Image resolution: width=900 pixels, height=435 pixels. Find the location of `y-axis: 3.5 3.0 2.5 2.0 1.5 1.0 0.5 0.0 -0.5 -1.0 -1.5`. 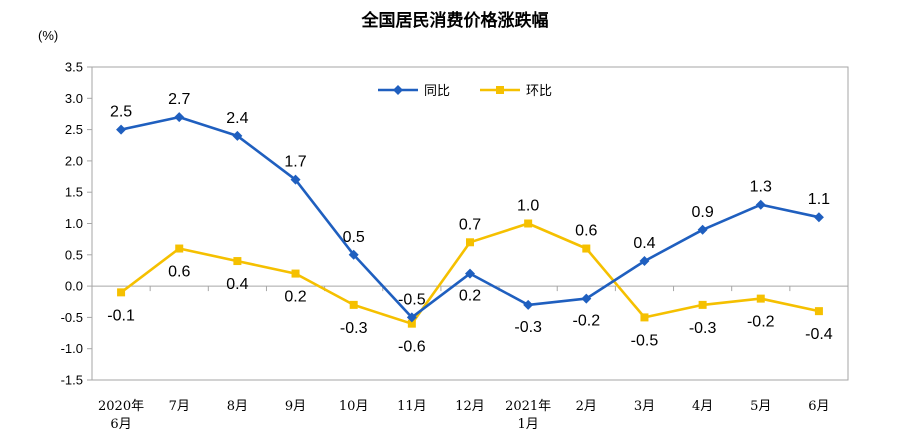

y-axis: 3.5 3.0 2.5 2.0 1.5 1.0 0.5 0.0 -0.5 -1.0 -1.5 is located at coordinates (76, 224).